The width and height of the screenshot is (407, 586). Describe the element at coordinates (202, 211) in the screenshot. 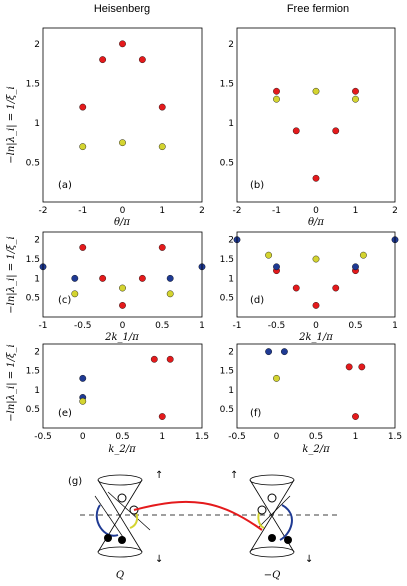

I see `xtick-a-4: 2` at that location.